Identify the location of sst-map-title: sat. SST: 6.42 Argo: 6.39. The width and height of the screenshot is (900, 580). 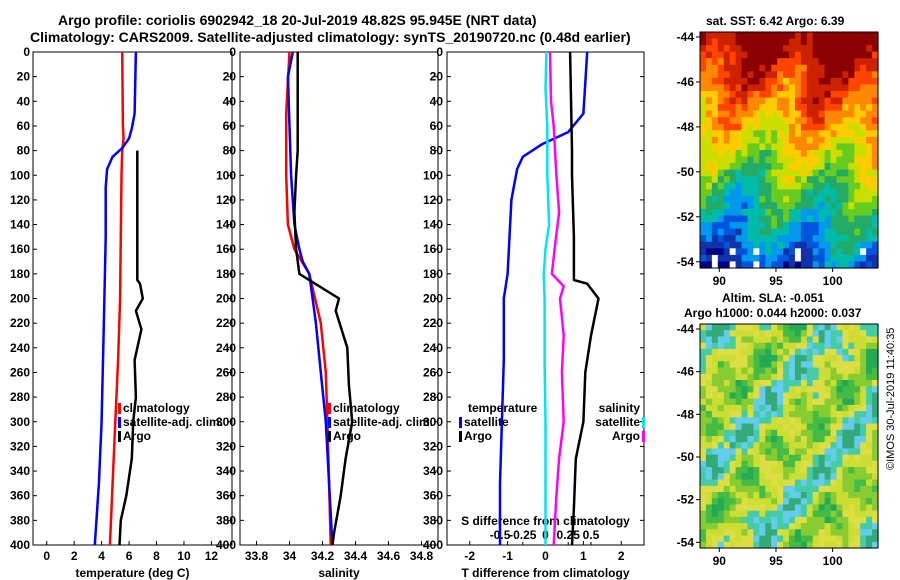
(775, 21).